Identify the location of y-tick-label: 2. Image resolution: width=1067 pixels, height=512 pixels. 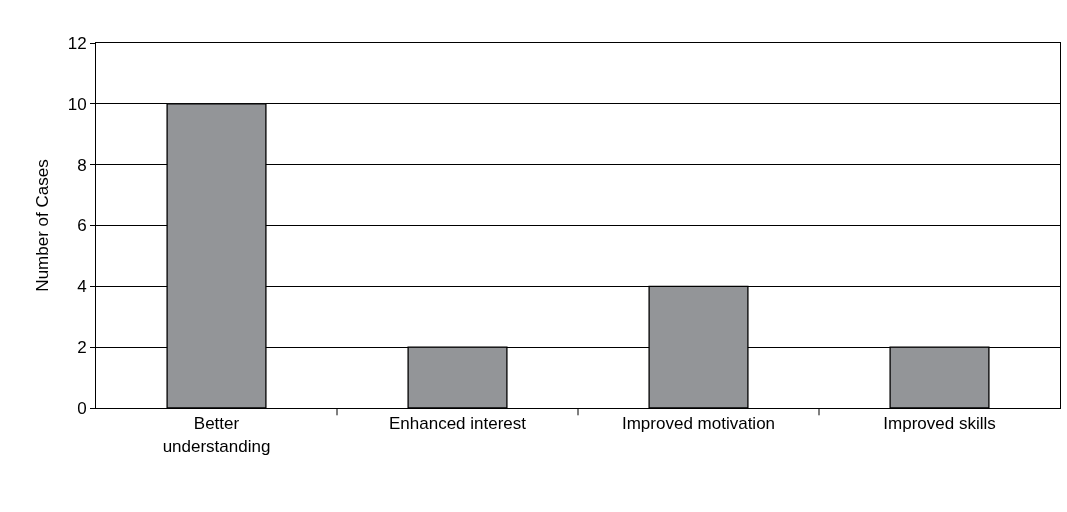
(82, 348).